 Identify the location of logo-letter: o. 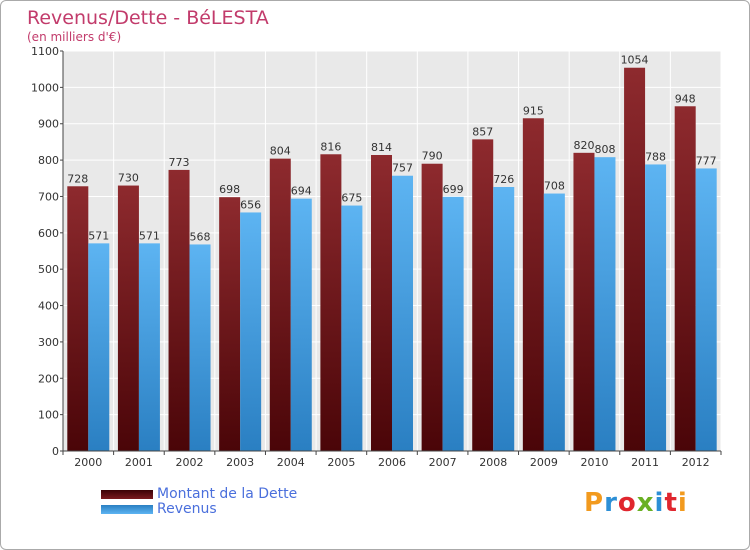
(627, 503).